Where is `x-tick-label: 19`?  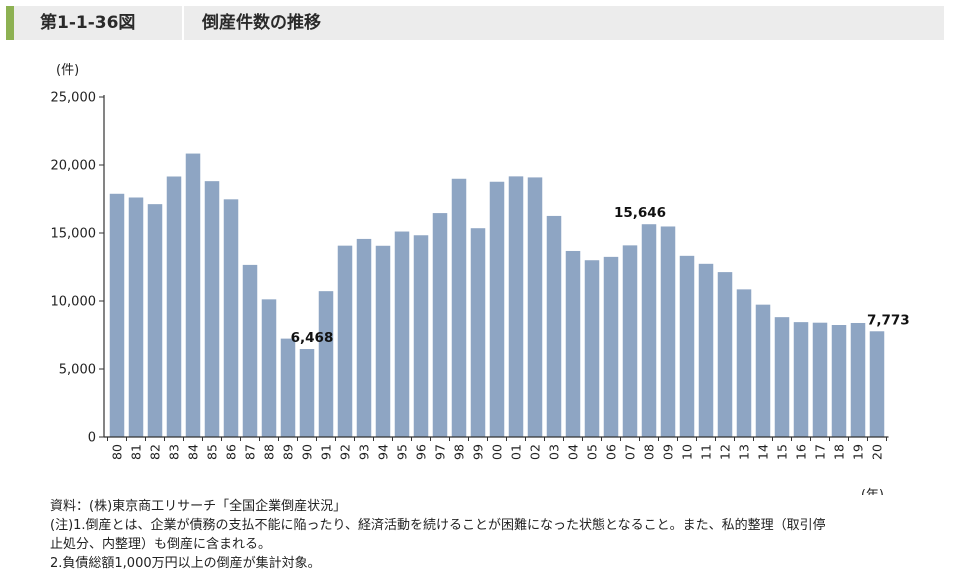
x-tick-label: 19 is located at coordinates (858, 452).